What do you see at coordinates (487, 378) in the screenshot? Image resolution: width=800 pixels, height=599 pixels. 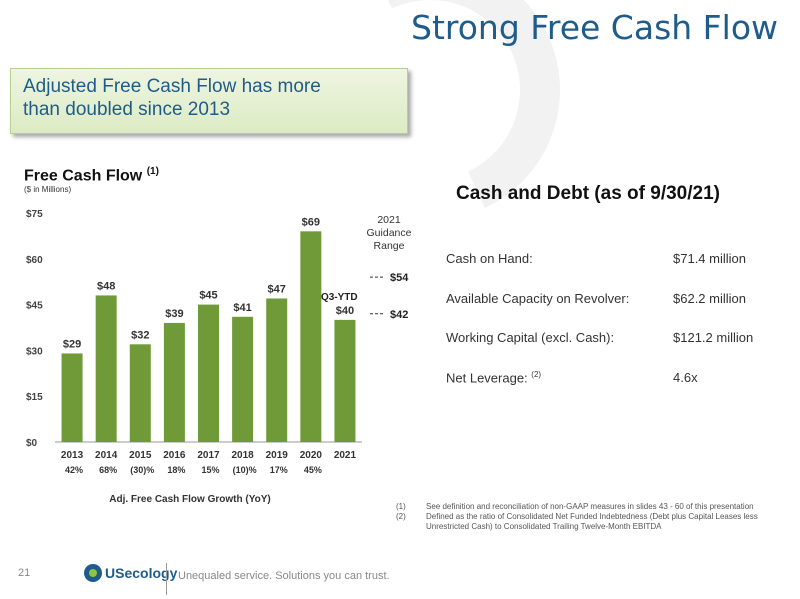 I see `cash-row-label: Net Leverage:` at bounding box center [487, 378].